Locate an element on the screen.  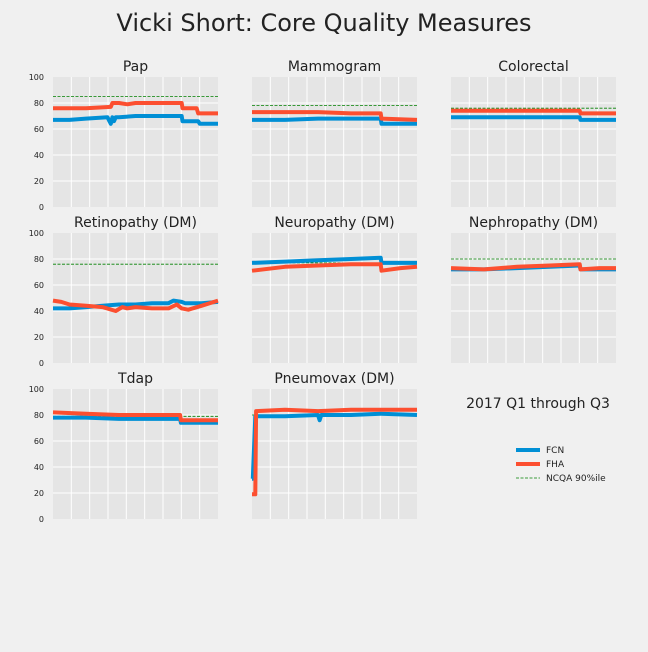
subplot-title: Mammogram is located at coordinates (334, 67).